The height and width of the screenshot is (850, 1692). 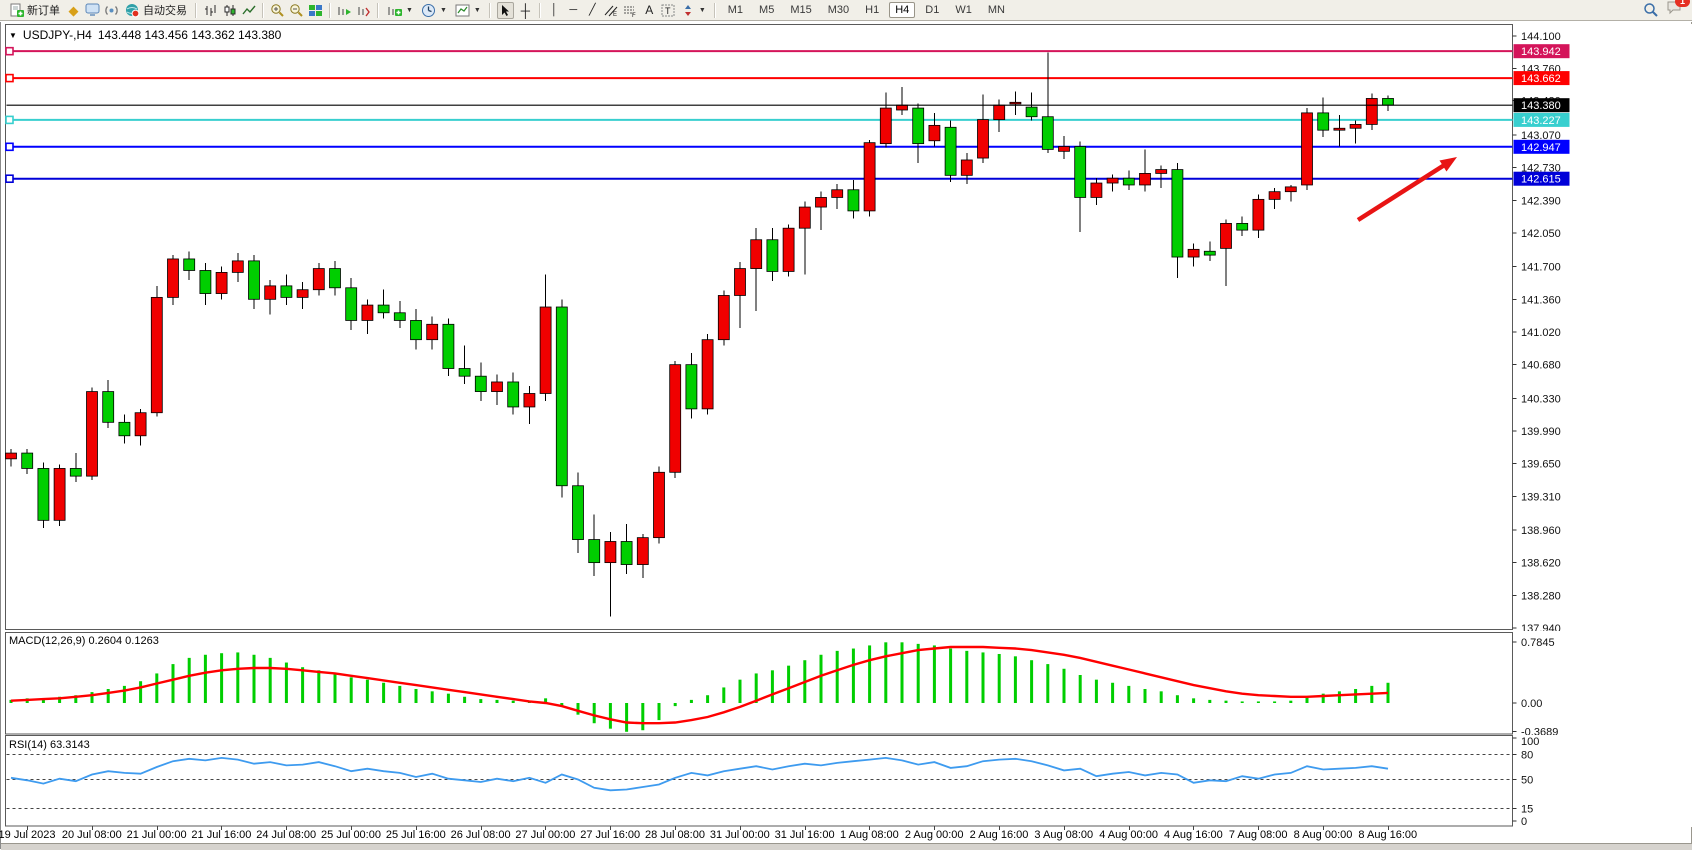 I want to click on time-axis-label: 20 Jul 08:00, so click(x=91, y=835).